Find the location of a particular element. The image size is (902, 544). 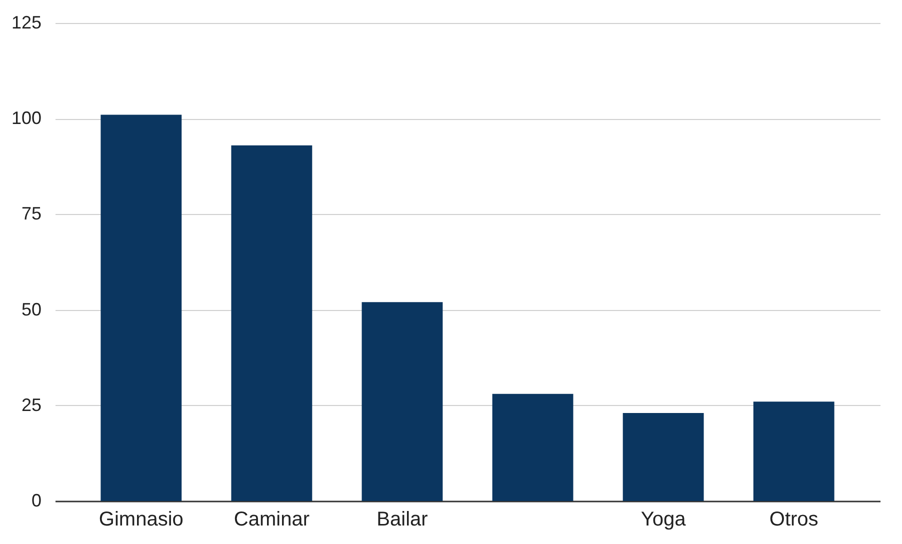

x-tick-label: Gimnasio is located at coordinates (141, 519).